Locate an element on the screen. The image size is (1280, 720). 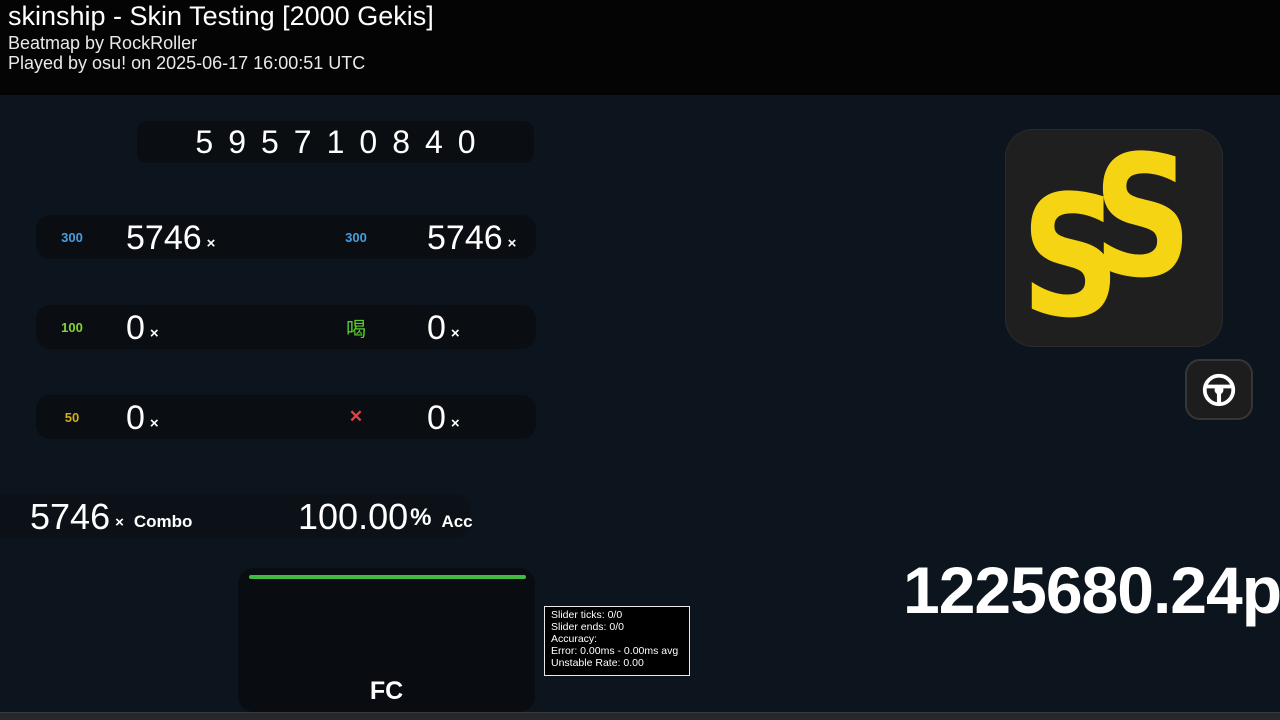
mod-badge-autopilot is located at coordinates (1219, 389).